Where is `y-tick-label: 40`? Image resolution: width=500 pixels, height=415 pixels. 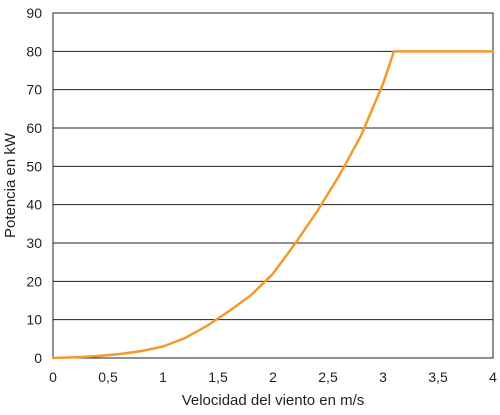 y-tick-label: 40 is located at coordinates (34, 205).